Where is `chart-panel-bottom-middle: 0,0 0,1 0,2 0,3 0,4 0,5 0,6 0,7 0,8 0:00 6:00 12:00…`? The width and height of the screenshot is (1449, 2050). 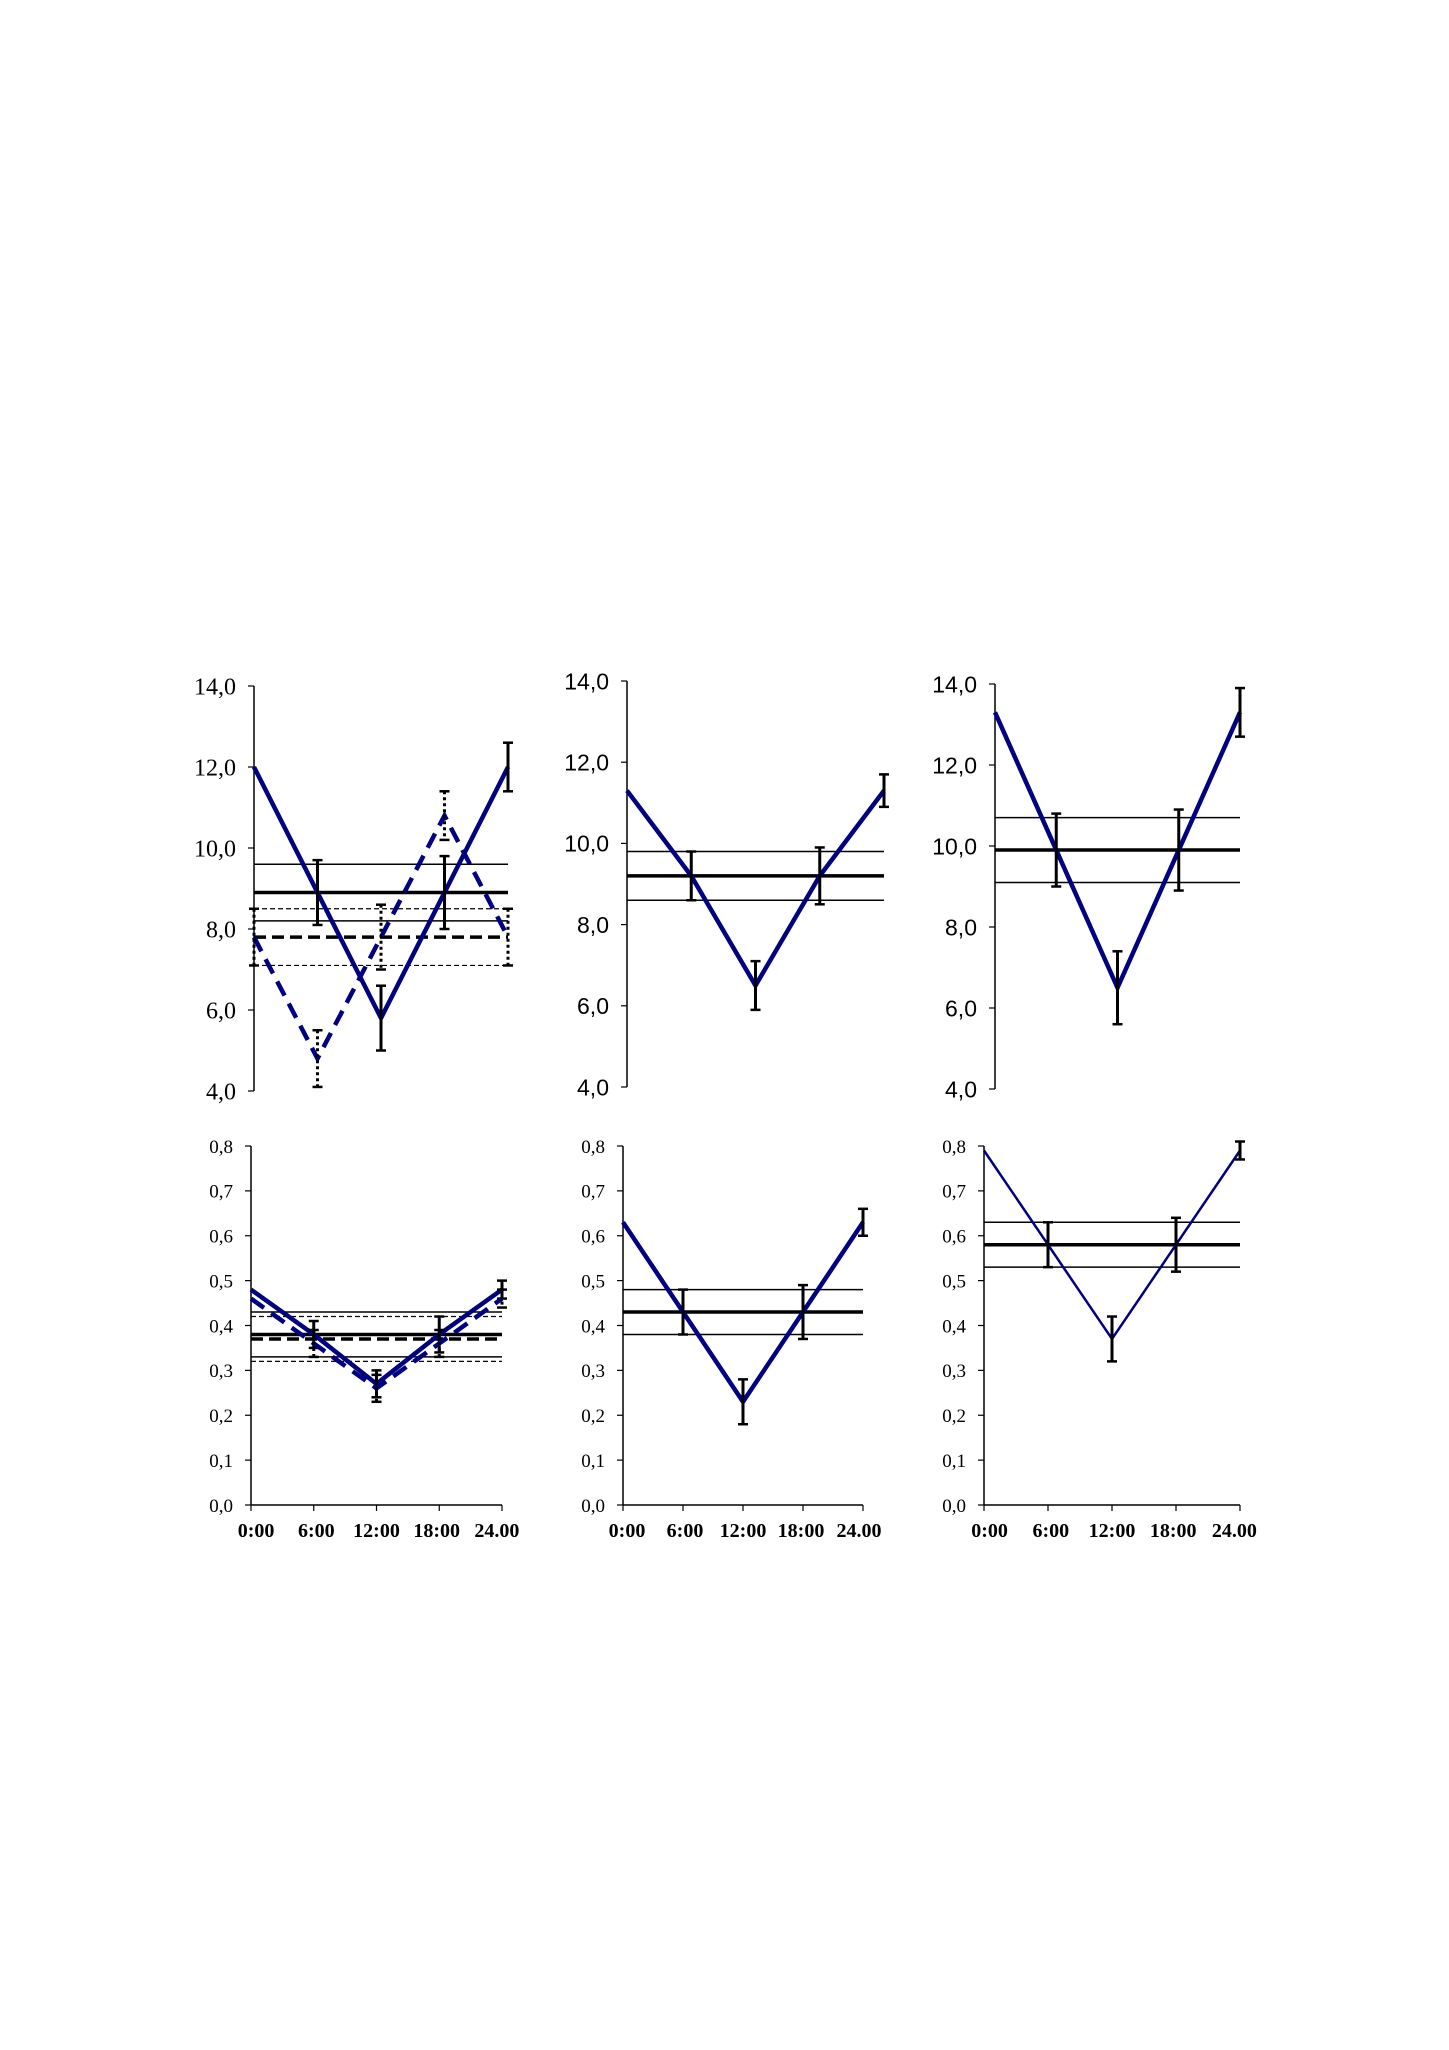 chart-panel-bottom-middle: 0,0 0,1 0,2 0,3 0,4 0,5 0,6 0,7 0,8 0:00 6:00 12:00… is located at coordinates (731, 1339).